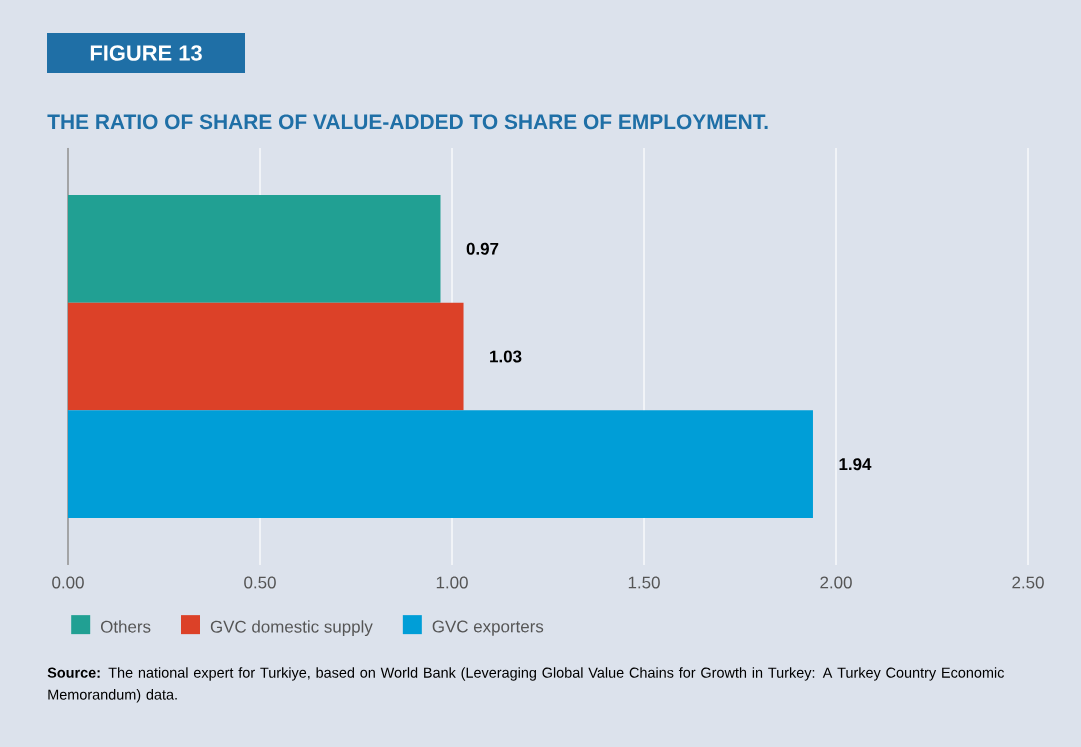 The image size is (1081, 747). Describe the element at coordinates (644, 582) in the screenshot. I see `x-tick-label: 1.50` at that location.